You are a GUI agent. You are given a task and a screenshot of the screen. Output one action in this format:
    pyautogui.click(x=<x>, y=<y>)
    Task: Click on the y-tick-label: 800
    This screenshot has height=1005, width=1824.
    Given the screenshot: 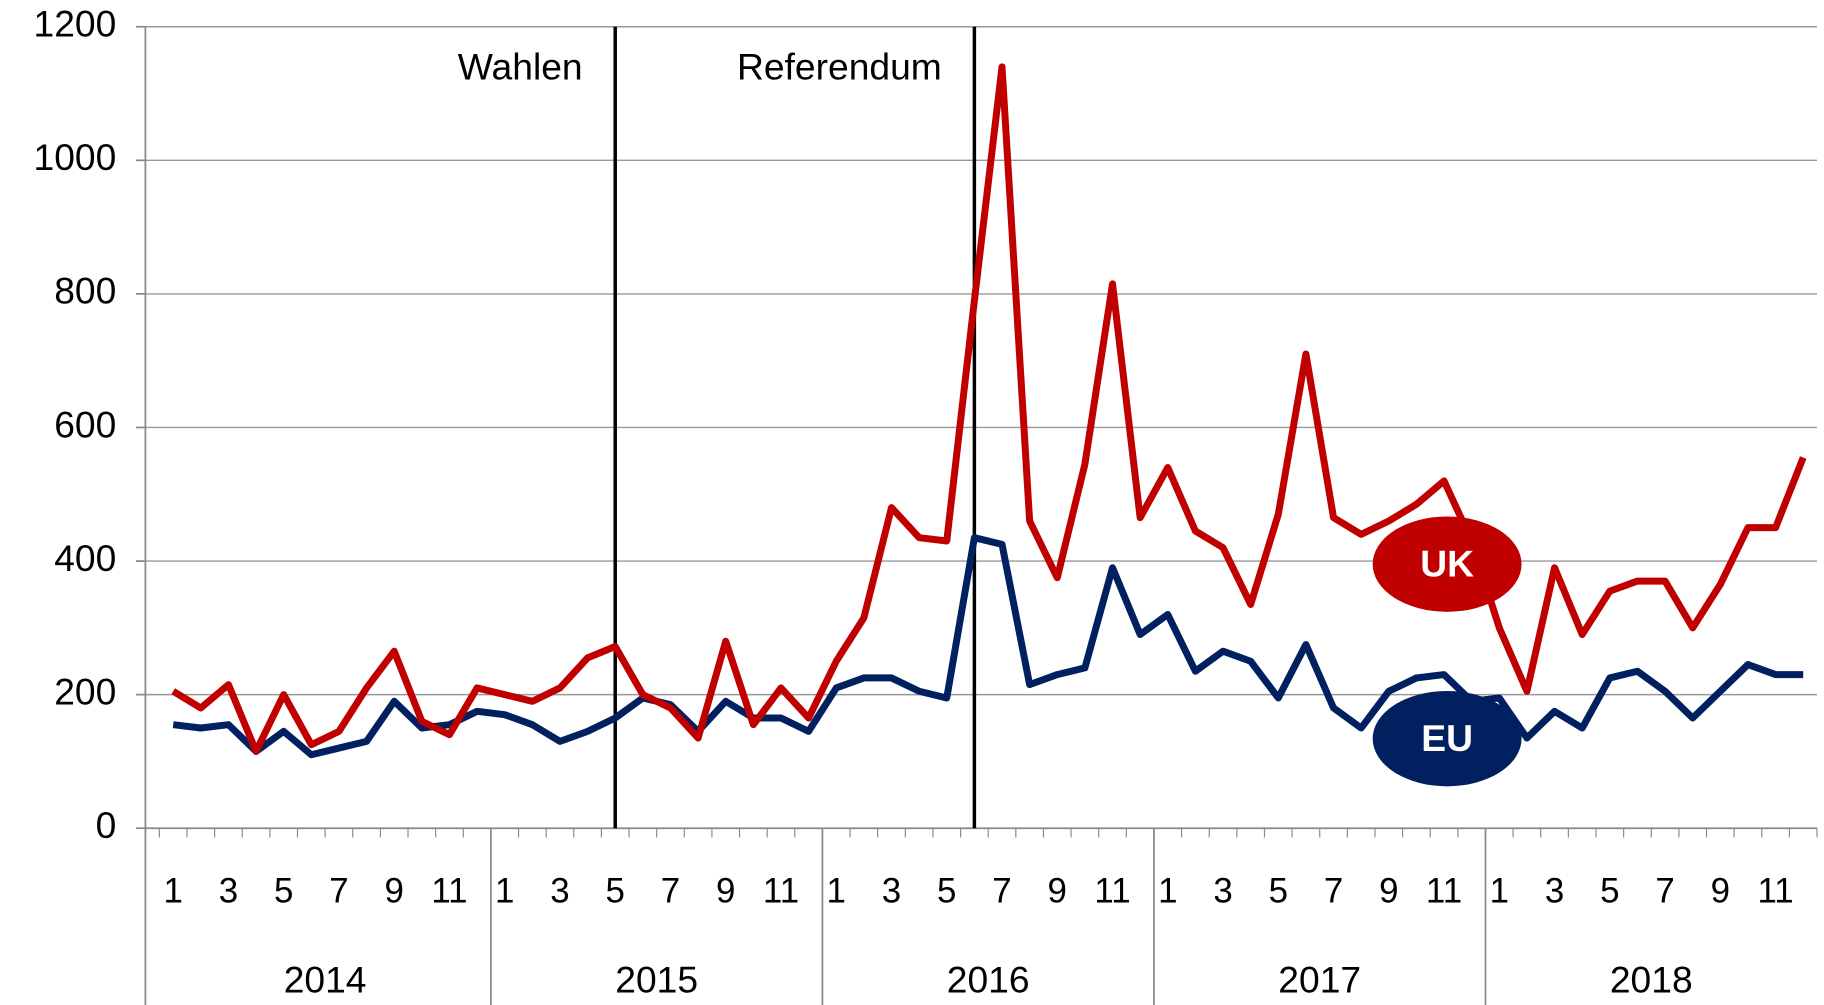 What is the action you would take?
    pyautogui.click(x=85, y=291)
    